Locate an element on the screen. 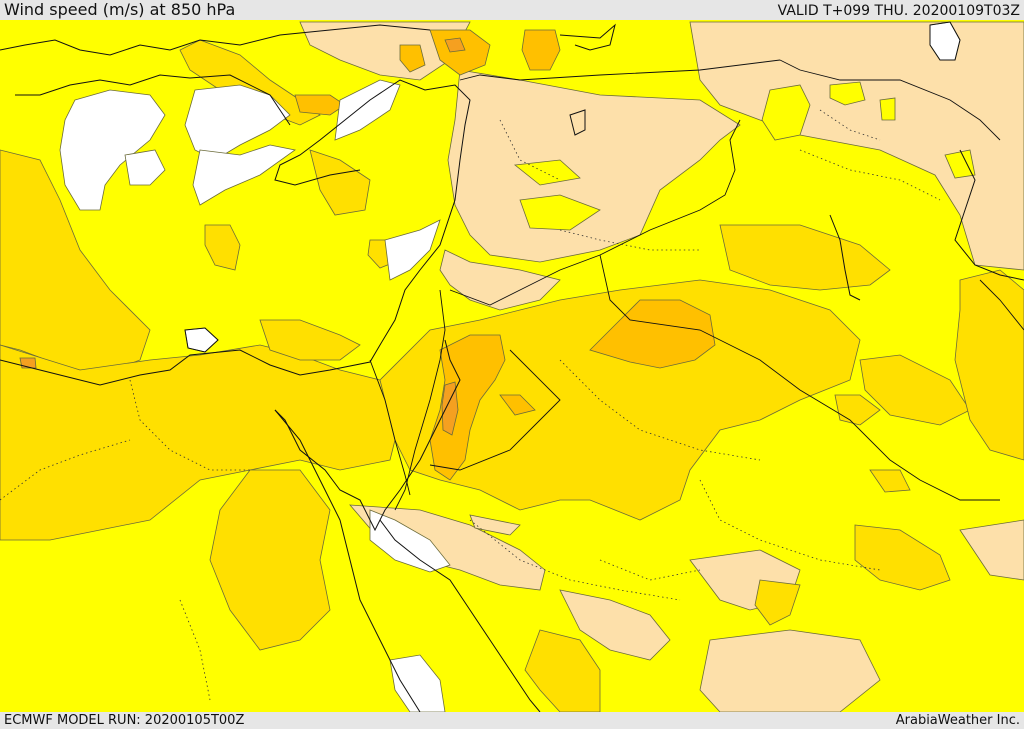 This screenshot has height=729, width=1024. map-title: Wind speed (m/s) at 850 hPa is located at coordinates (120, 9).